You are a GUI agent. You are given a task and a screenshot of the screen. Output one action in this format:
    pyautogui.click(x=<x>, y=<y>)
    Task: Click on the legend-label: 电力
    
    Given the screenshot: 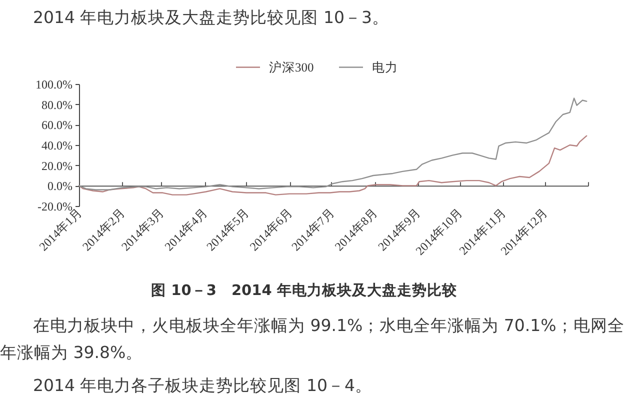 What is the action you would take?
    pyautogui.click(x=385, y=67)
    